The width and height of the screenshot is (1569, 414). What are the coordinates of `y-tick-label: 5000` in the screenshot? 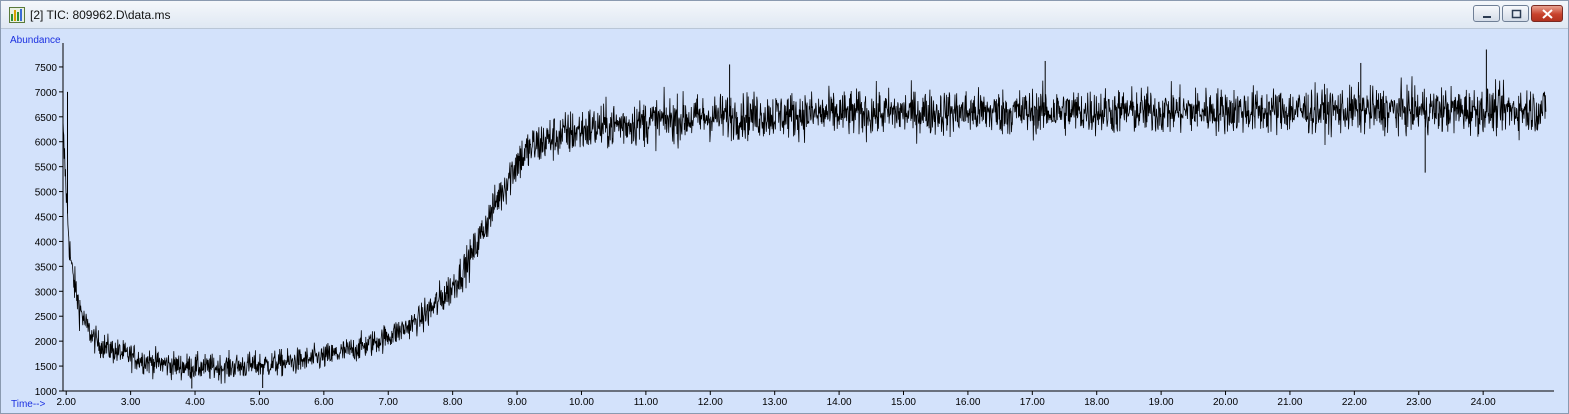 It's located at (46, 193).